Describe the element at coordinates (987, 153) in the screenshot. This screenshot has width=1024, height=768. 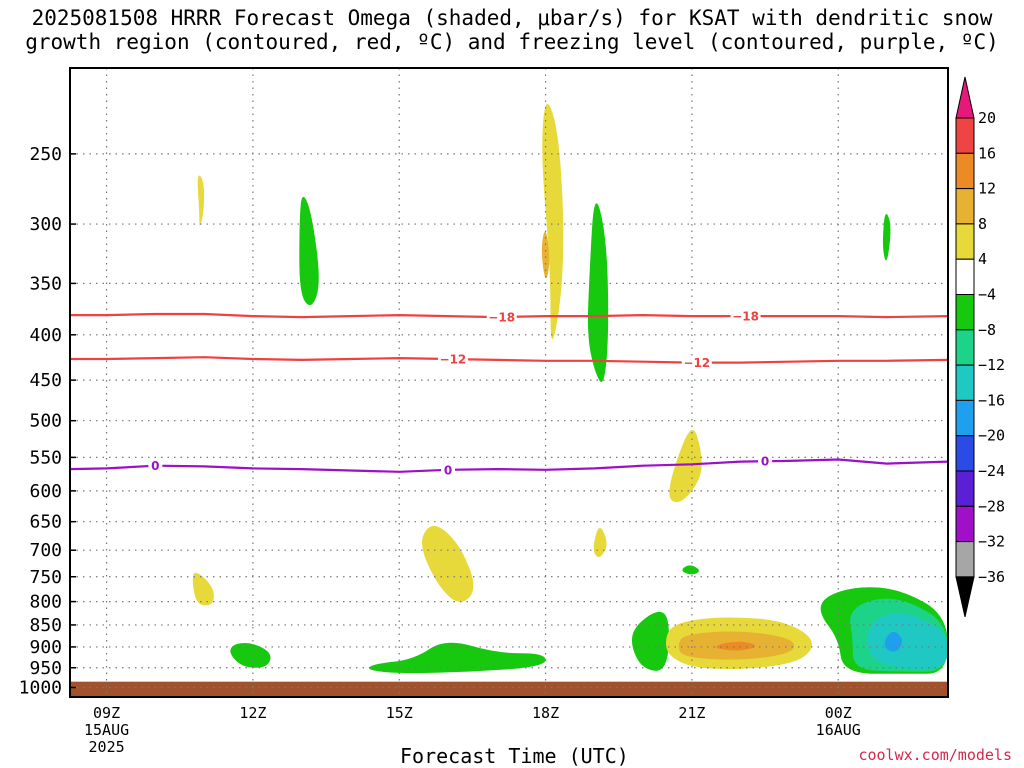
I see `colorbar-label-1: 16` at that location.